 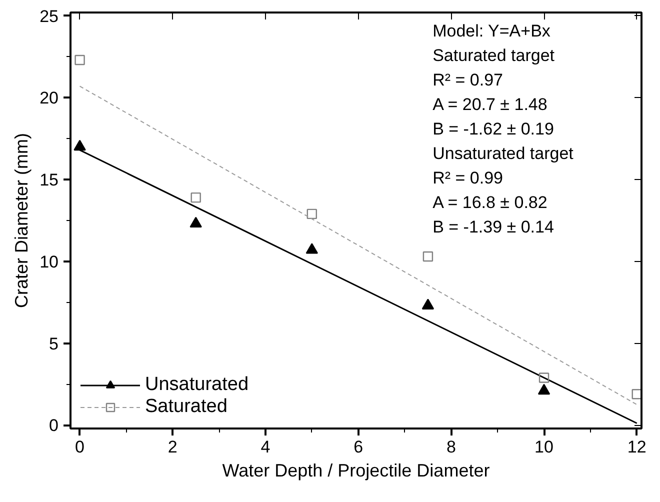 I want to click on annotation: Saturated target, so click(x=493, y=55).